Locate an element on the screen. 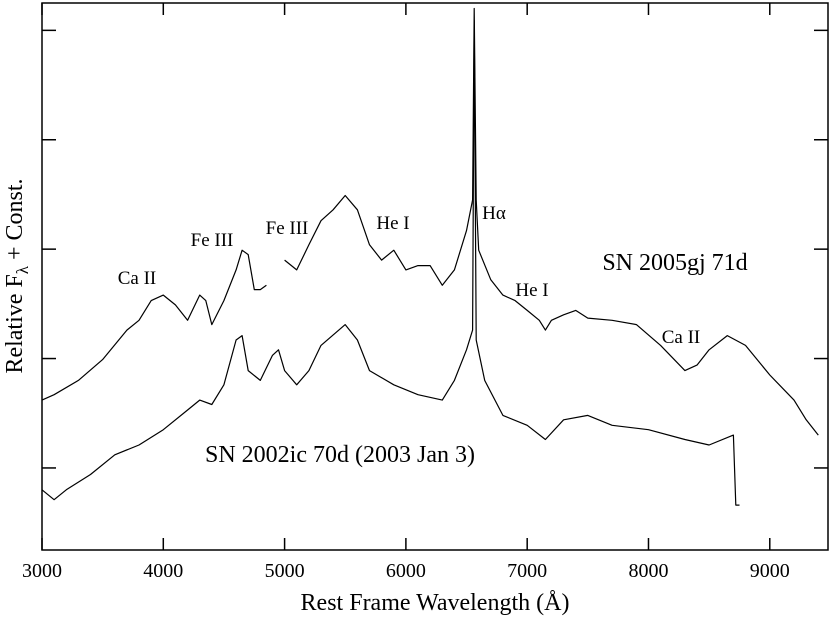 This screenshot has height=621, width=830. x-tick-label: 4000 is located at coordinates (163, 571).